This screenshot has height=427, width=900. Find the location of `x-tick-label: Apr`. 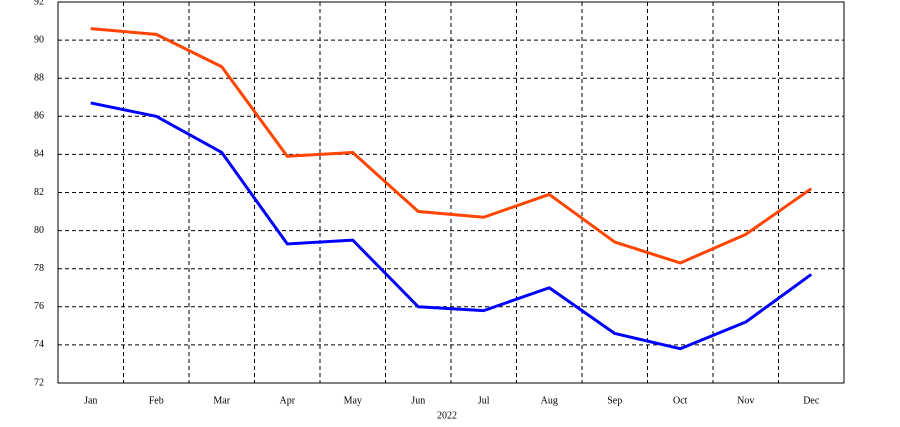

x-tick-label: Apr is located at coordinates (287, 400).